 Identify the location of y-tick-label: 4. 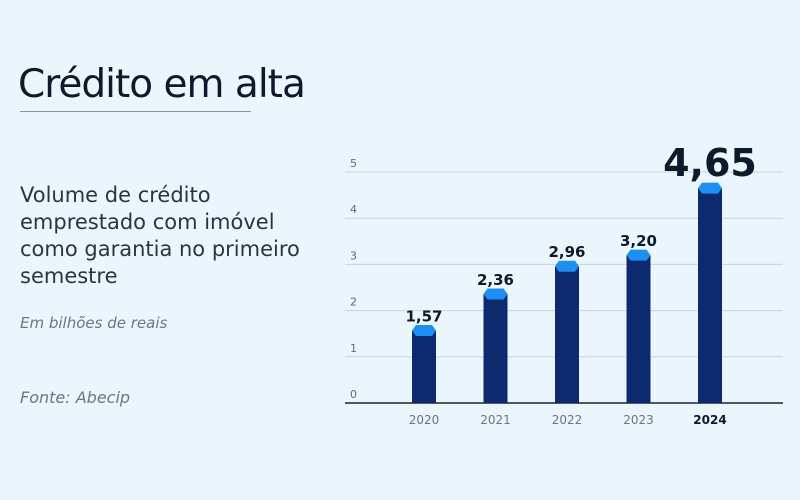
(353, 209).